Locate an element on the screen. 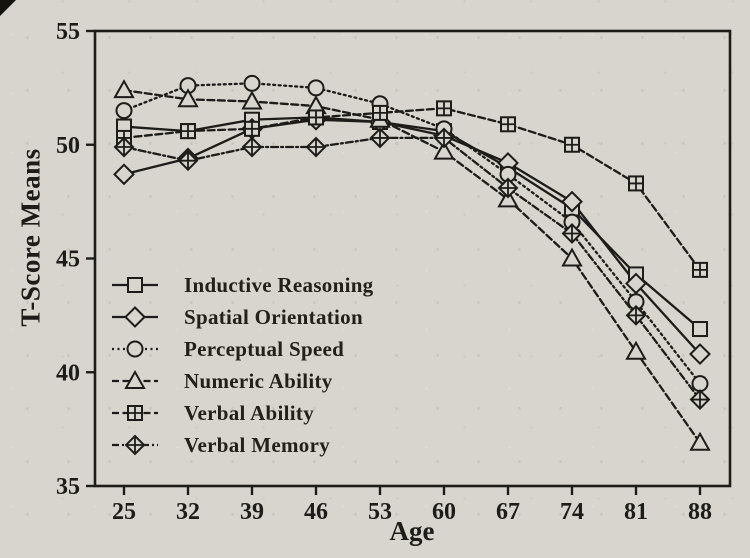 The height and width of the screenshot is (558, 750). legend-item-verbal-memory: Verbal Memory is located at coordinates (241, 445).